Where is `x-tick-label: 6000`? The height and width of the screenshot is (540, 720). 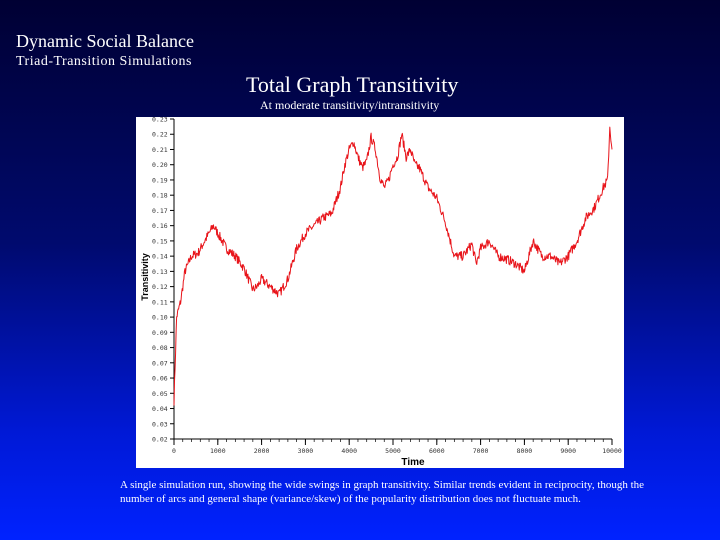
x-tick-label: 6000 is located at coordinates (437, 451).